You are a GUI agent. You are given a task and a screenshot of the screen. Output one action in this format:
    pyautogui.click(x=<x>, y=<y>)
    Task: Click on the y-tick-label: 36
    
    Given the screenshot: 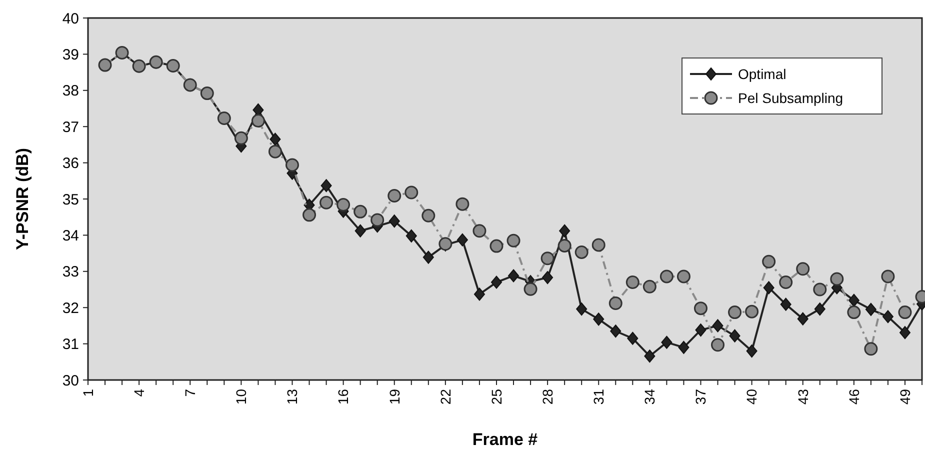 What is the action you would take?
    pyautogui.click(x=70, y=163)
    